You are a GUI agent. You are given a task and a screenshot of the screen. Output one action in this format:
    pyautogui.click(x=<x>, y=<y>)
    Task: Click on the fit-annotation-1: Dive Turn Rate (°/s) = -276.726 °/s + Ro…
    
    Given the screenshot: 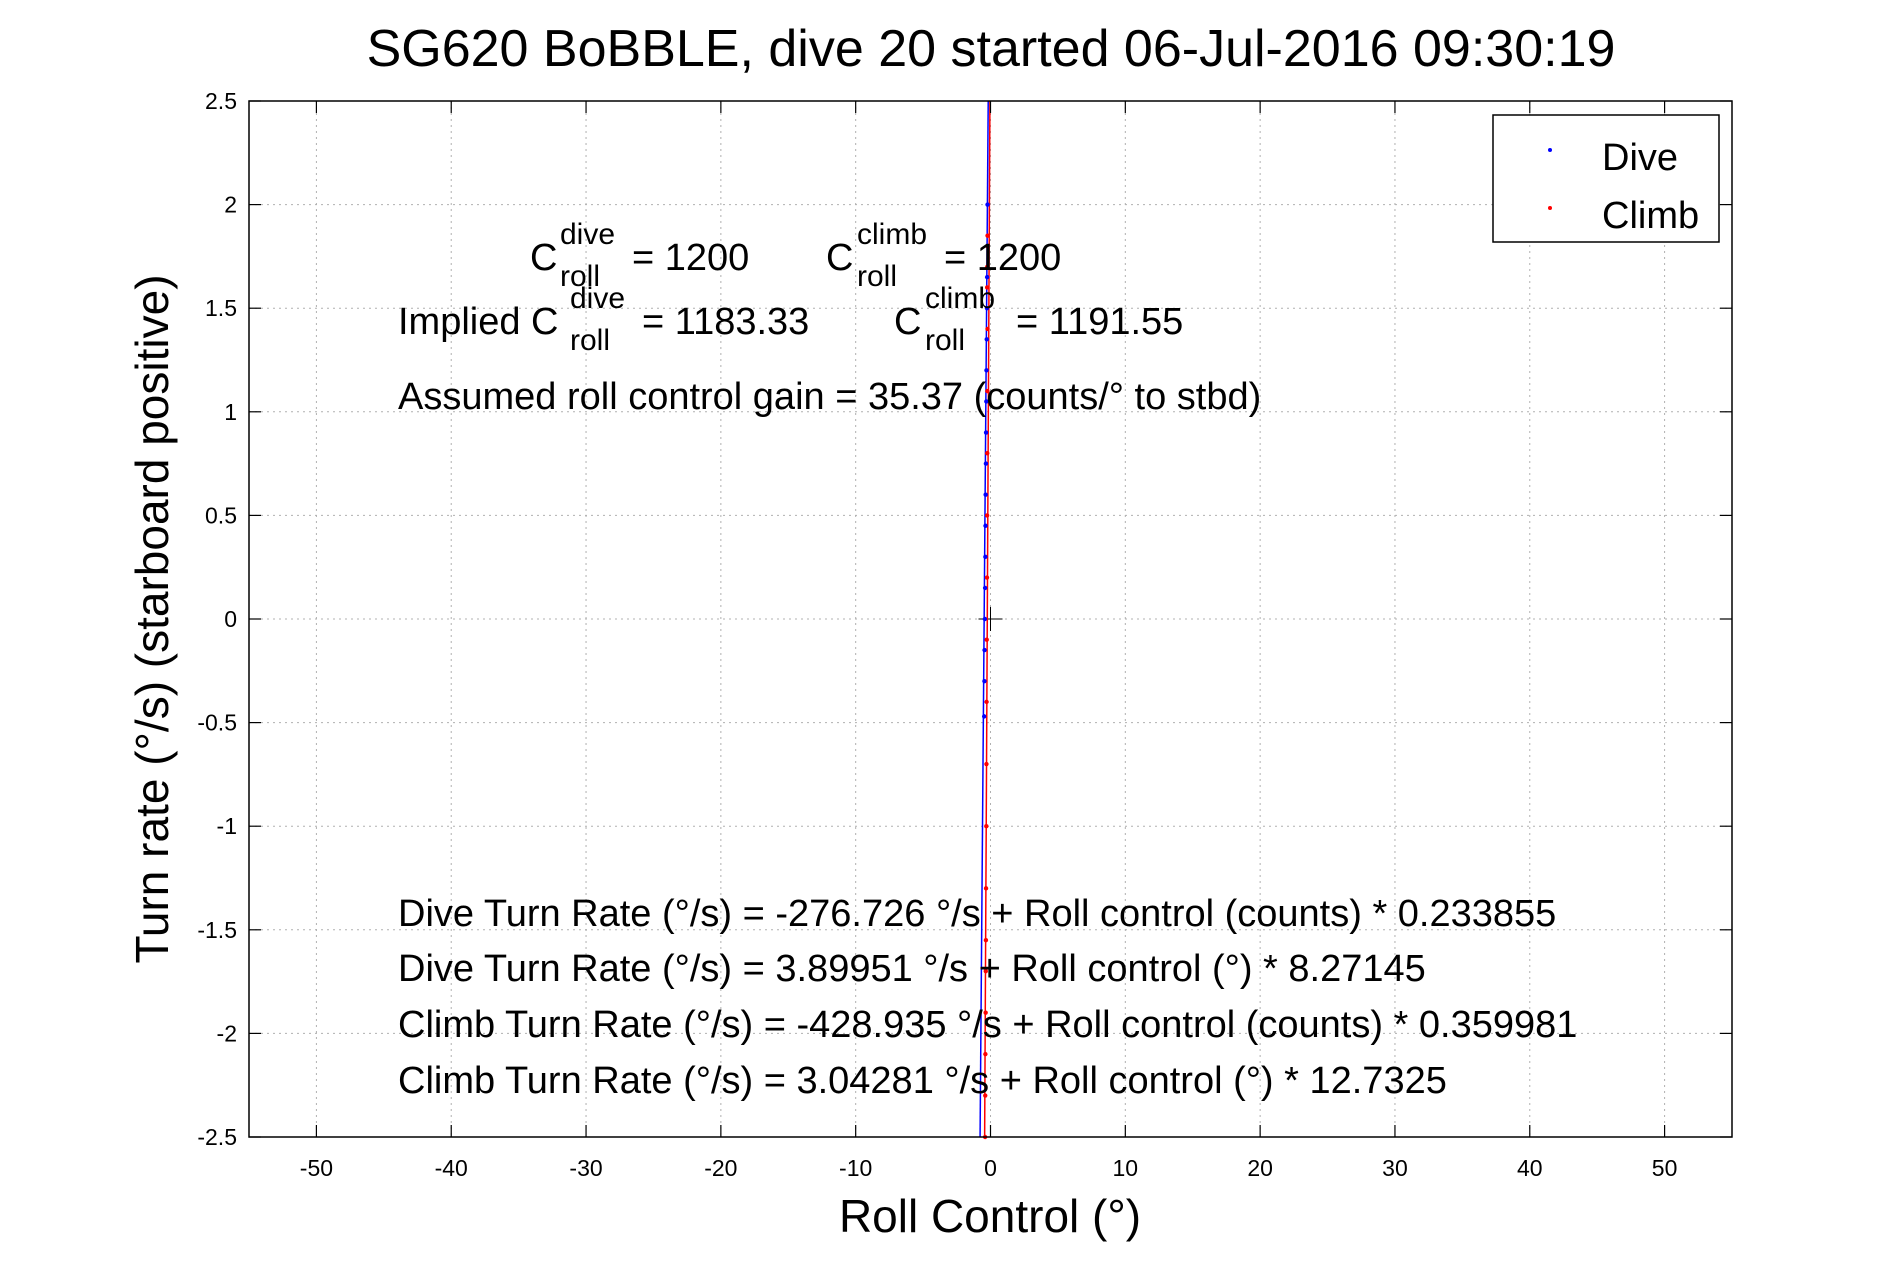 What is the action you would take?
    pyautogui.click(x=977, y=914)
    